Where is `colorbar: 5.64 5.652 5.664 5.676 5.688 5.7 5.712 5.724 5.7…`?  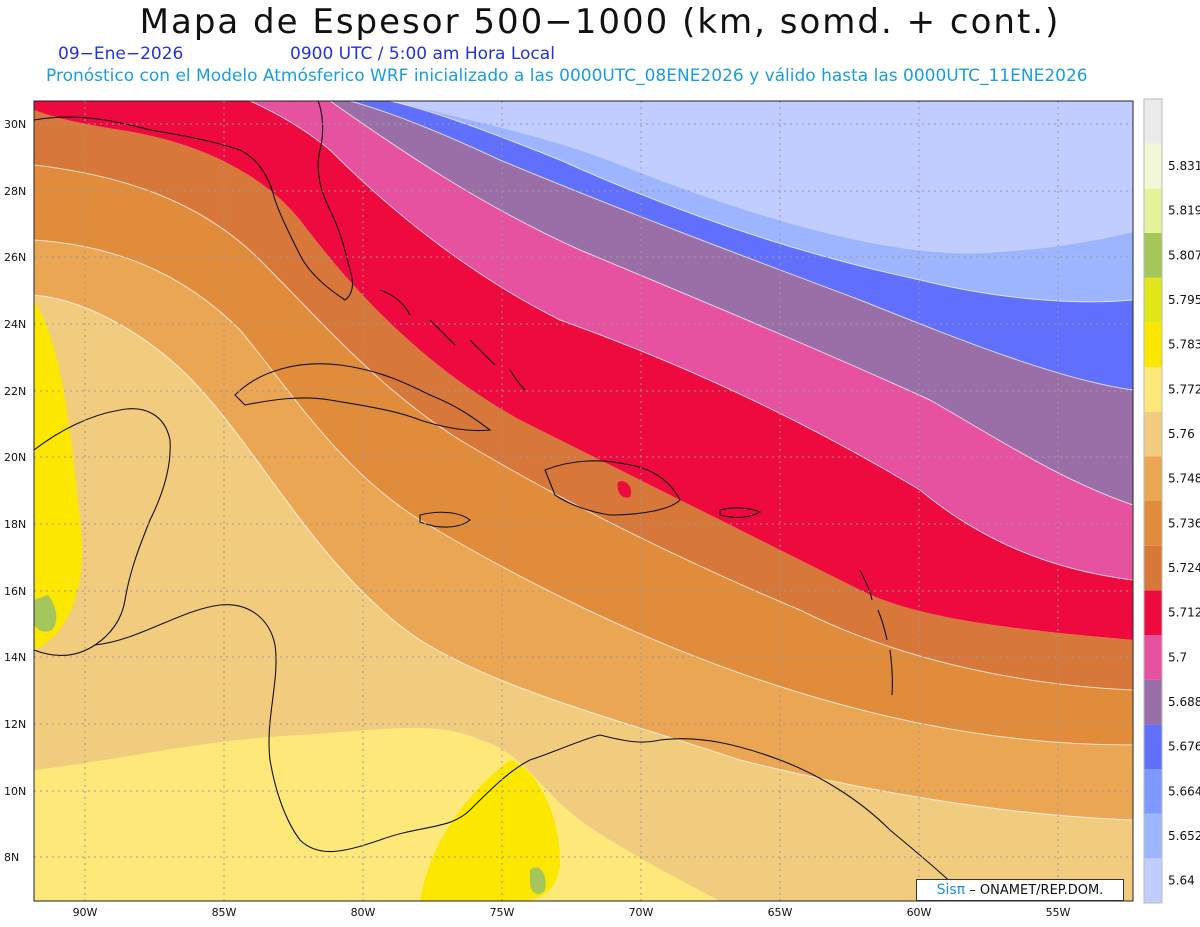 colorbar: 5.64 5.652 5.664 5.676 5.688 5.7 5.712 5.724 5.7… is located at coordinates (1171, 501).